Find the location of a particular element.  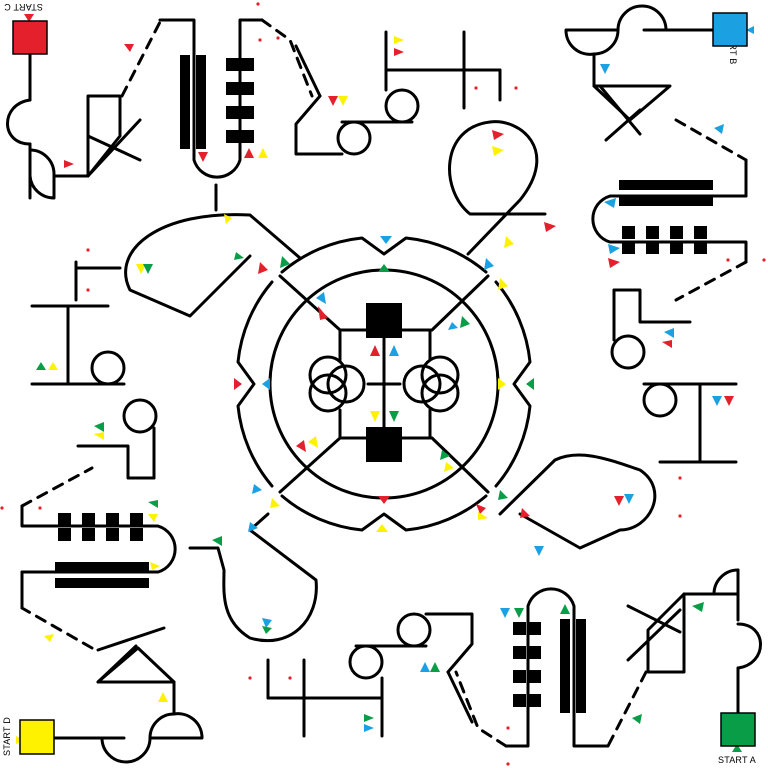

spoke-bottom-left is located at coordinates (253, 577).